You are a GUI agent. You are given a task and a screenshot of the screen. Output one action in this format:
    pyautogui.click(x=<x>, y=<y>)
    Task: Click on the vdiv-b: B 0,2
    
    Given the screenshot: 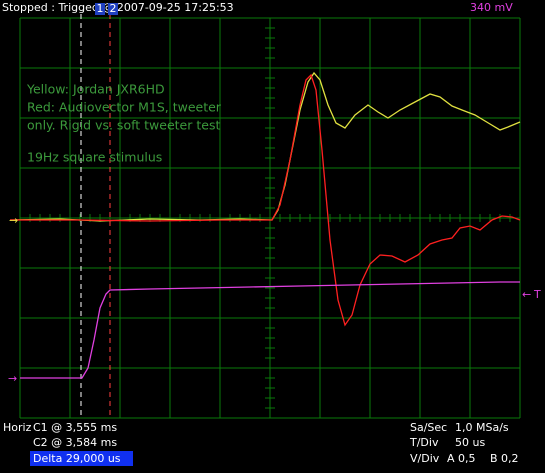 What is the action you would take?
    pyautogui.click(x=504, y=458)
    